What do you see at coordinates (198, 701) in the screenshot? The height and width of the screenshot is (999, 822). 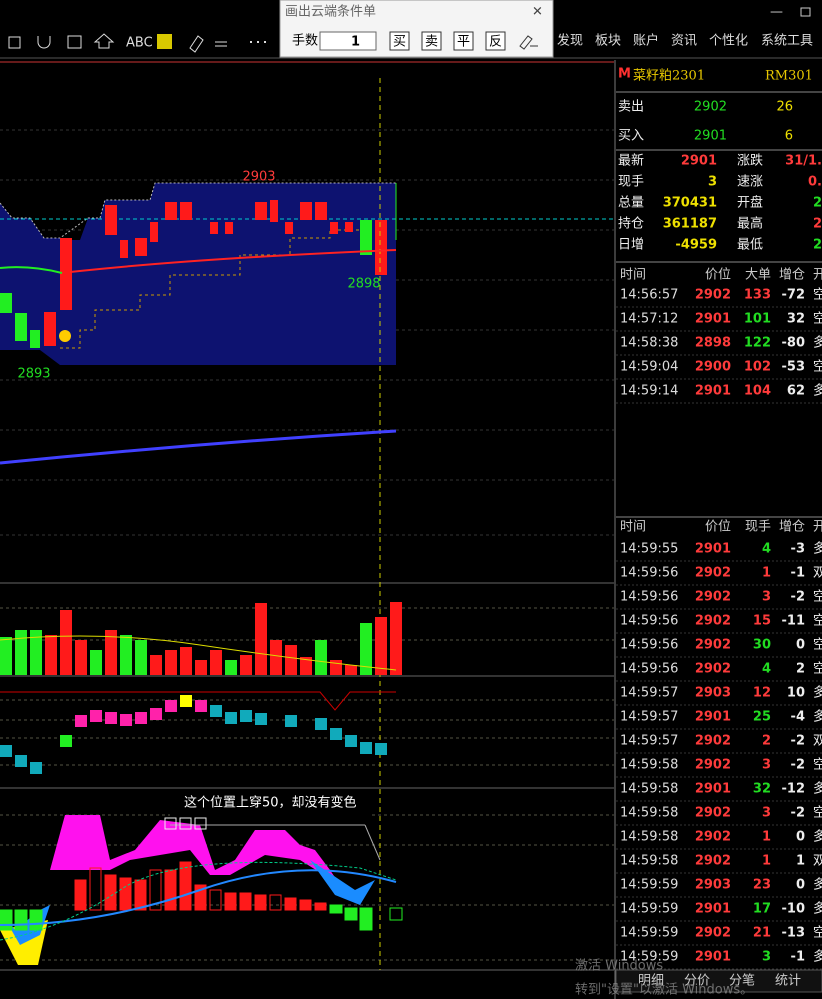 I see `osc-line` at bounding box center [198, 701].